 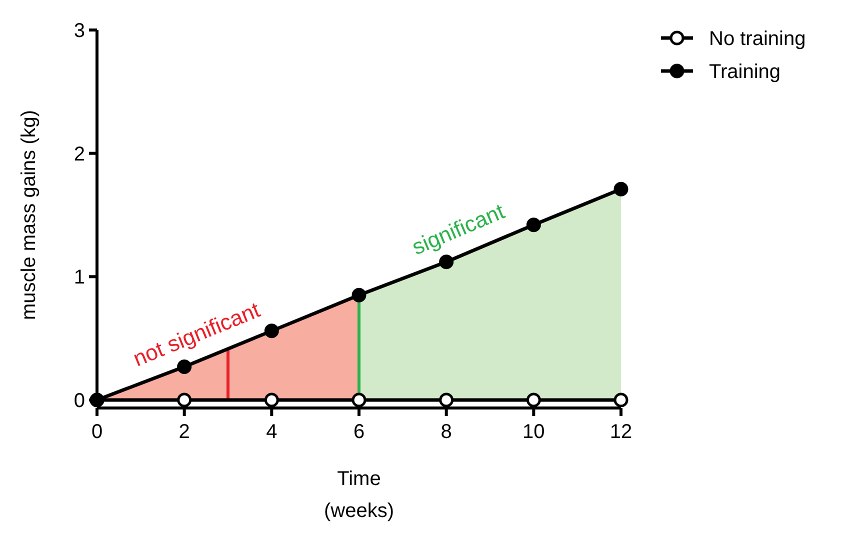 What do you see at coordinates (272, 432) in the screenshot?
I see `x-tick-label: 4` at bounding box center [272, 432].